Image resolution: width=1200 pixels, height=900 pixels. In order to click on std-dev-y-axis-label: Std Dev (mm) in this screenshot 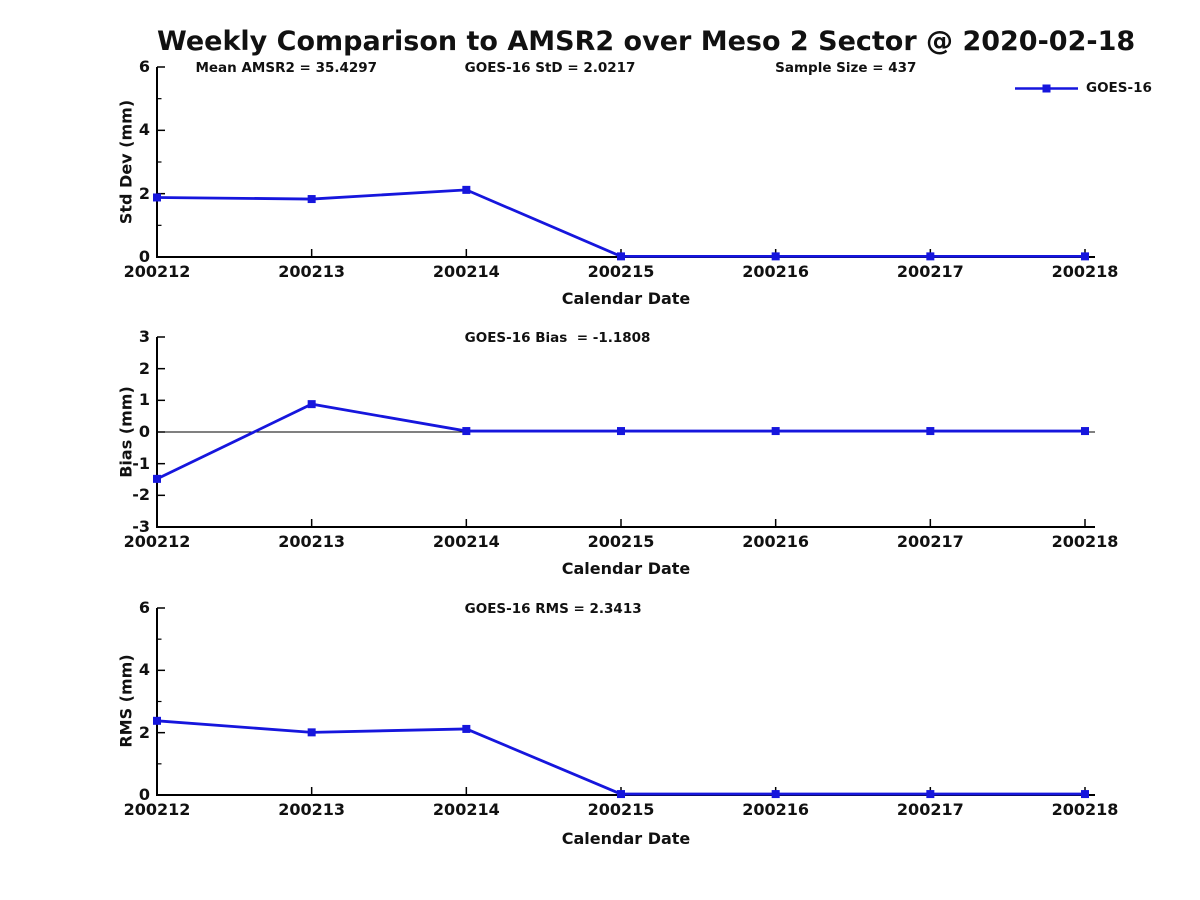, I will do `click(126, 162)`.